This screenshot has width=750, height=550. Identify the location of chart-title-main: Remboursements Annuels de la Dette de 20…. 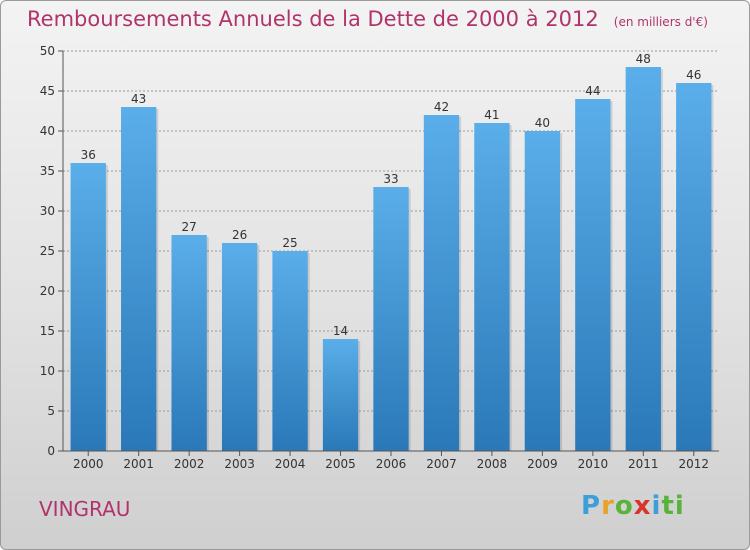
(313, 19).